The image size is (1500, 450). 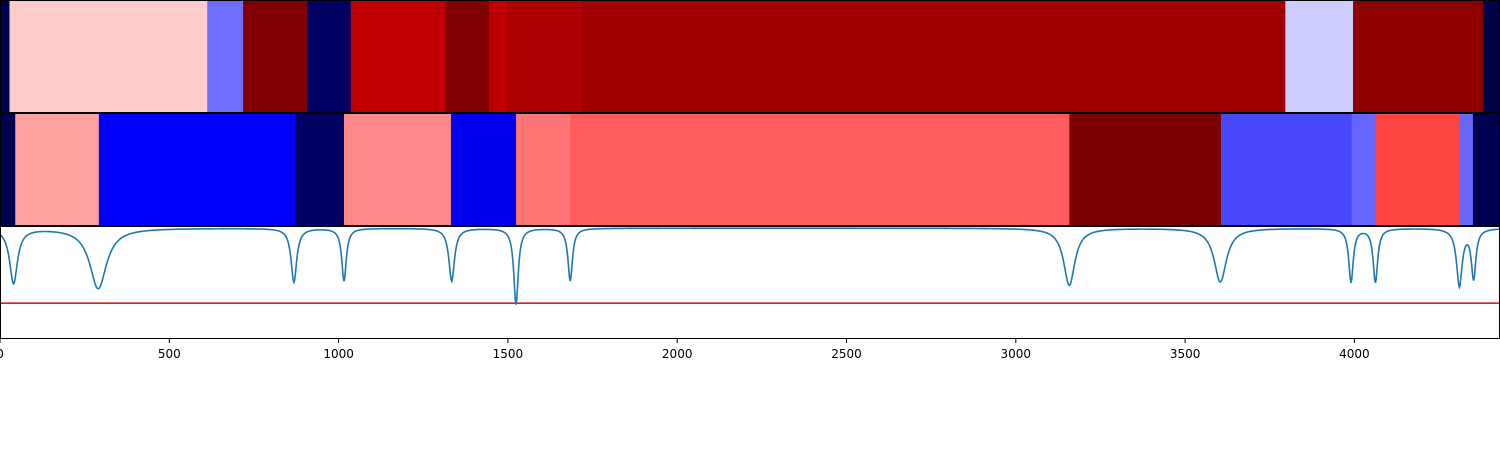 What do you see at coordinates (1185, 354) in the screenshot?
I see `x-tick-label-3500: 3500` at bounding box center [1185, 354].